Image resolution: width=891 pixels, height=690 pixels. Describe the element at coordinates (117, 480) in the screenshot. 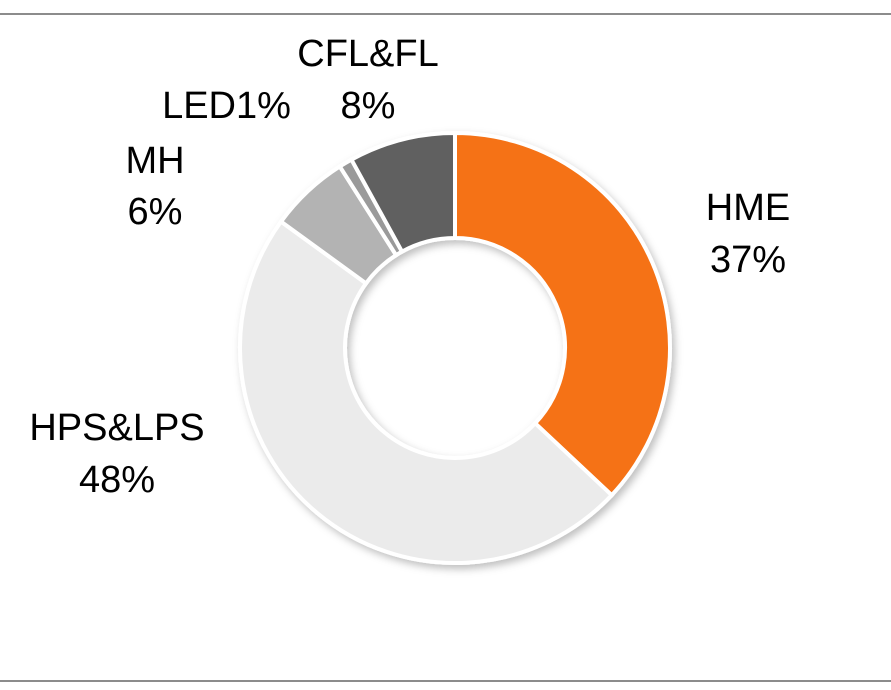

I see `slice-percent-hps-lps: 48%` at that location.